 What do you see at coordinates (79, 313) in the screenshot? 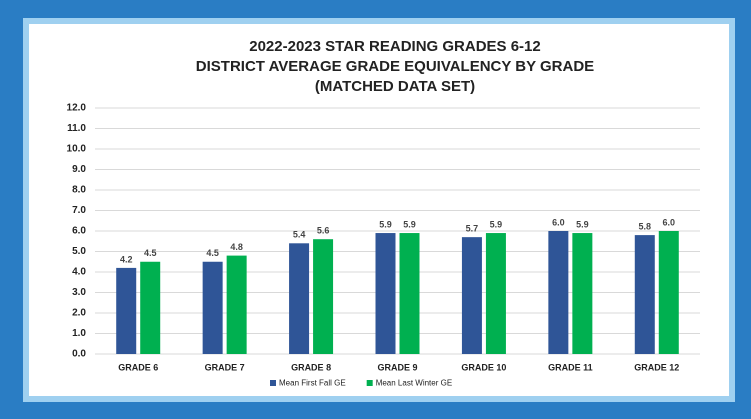
I see `y-tick-label: 2.0` at bounding box center [79, 313].